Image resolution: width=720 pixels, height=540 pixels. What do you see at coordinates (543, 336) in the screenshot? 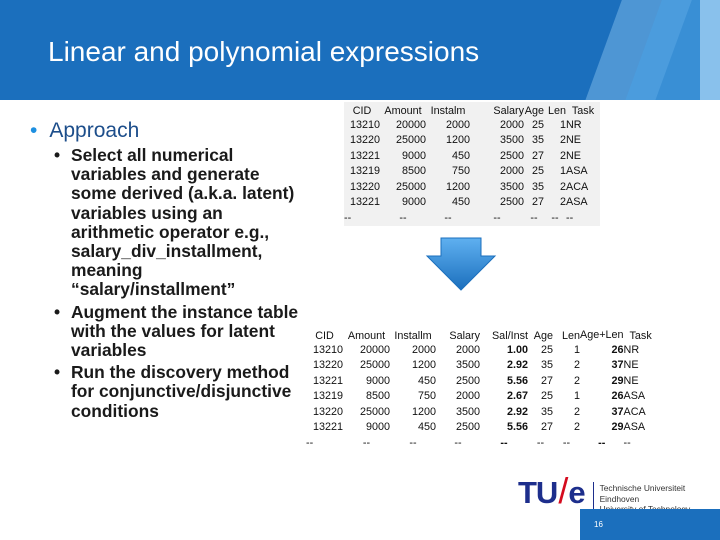
I see `column-header: Age` at bounding box center [543, 336].